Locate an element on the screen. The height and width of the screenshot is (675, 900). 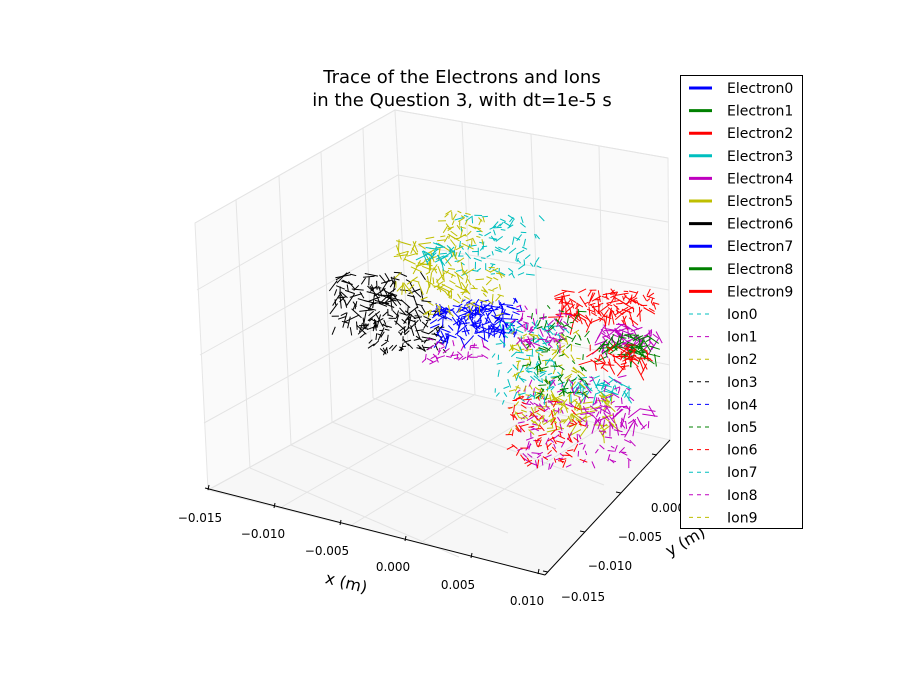
x-tick-mark is located at coordinates (340, 522).